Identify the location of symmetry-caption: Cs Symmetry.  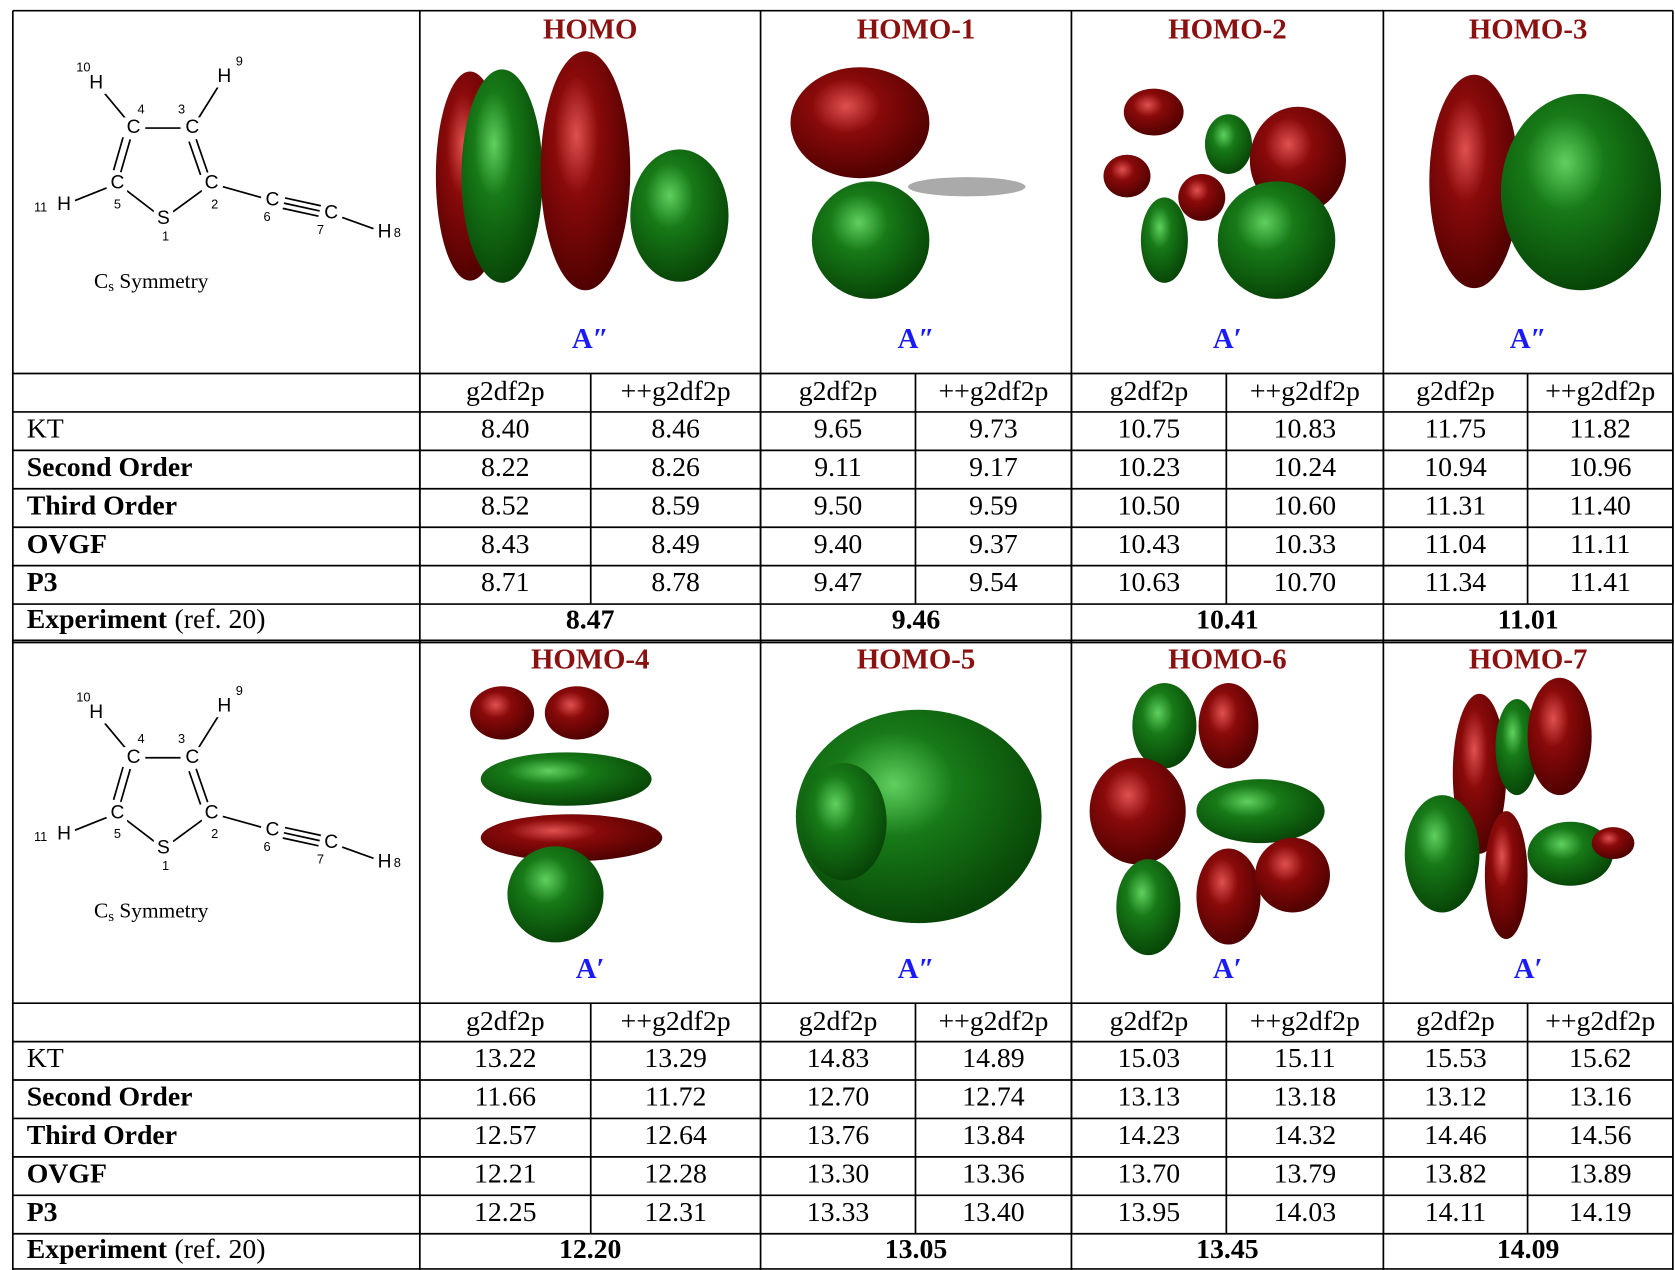
(151, 282).